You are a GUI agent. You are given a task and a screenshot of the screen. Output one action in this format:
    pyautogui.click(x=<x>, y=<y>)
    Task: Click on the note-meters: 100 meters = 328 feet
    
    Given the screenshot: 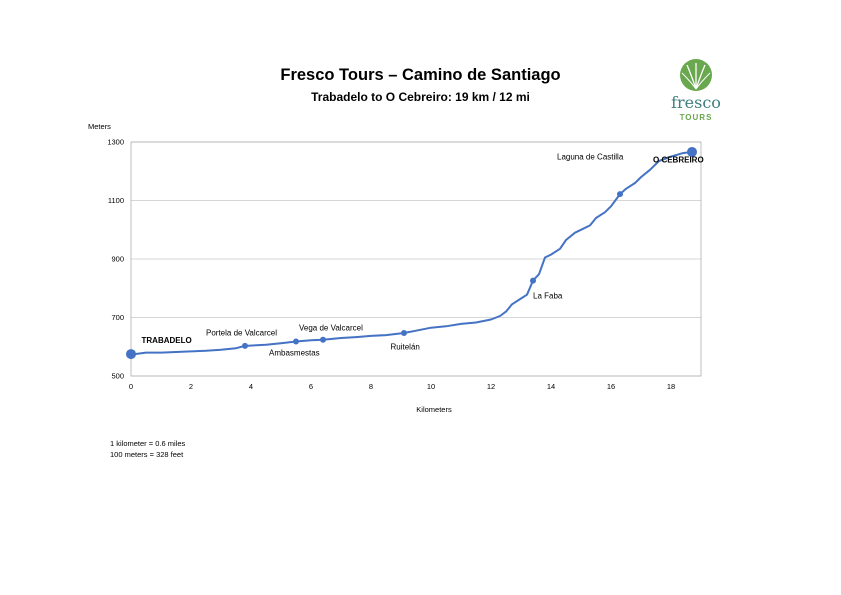 What is the action you would take?
    pyautogui.click(x=147, y=454)
    